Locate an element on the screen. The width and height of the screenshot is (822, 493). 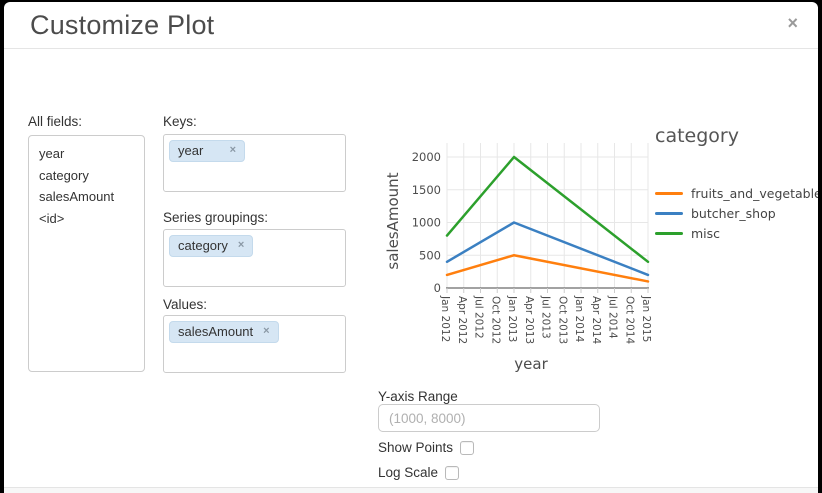
series-line-butcher_shop is located at coordinates (547, 249).